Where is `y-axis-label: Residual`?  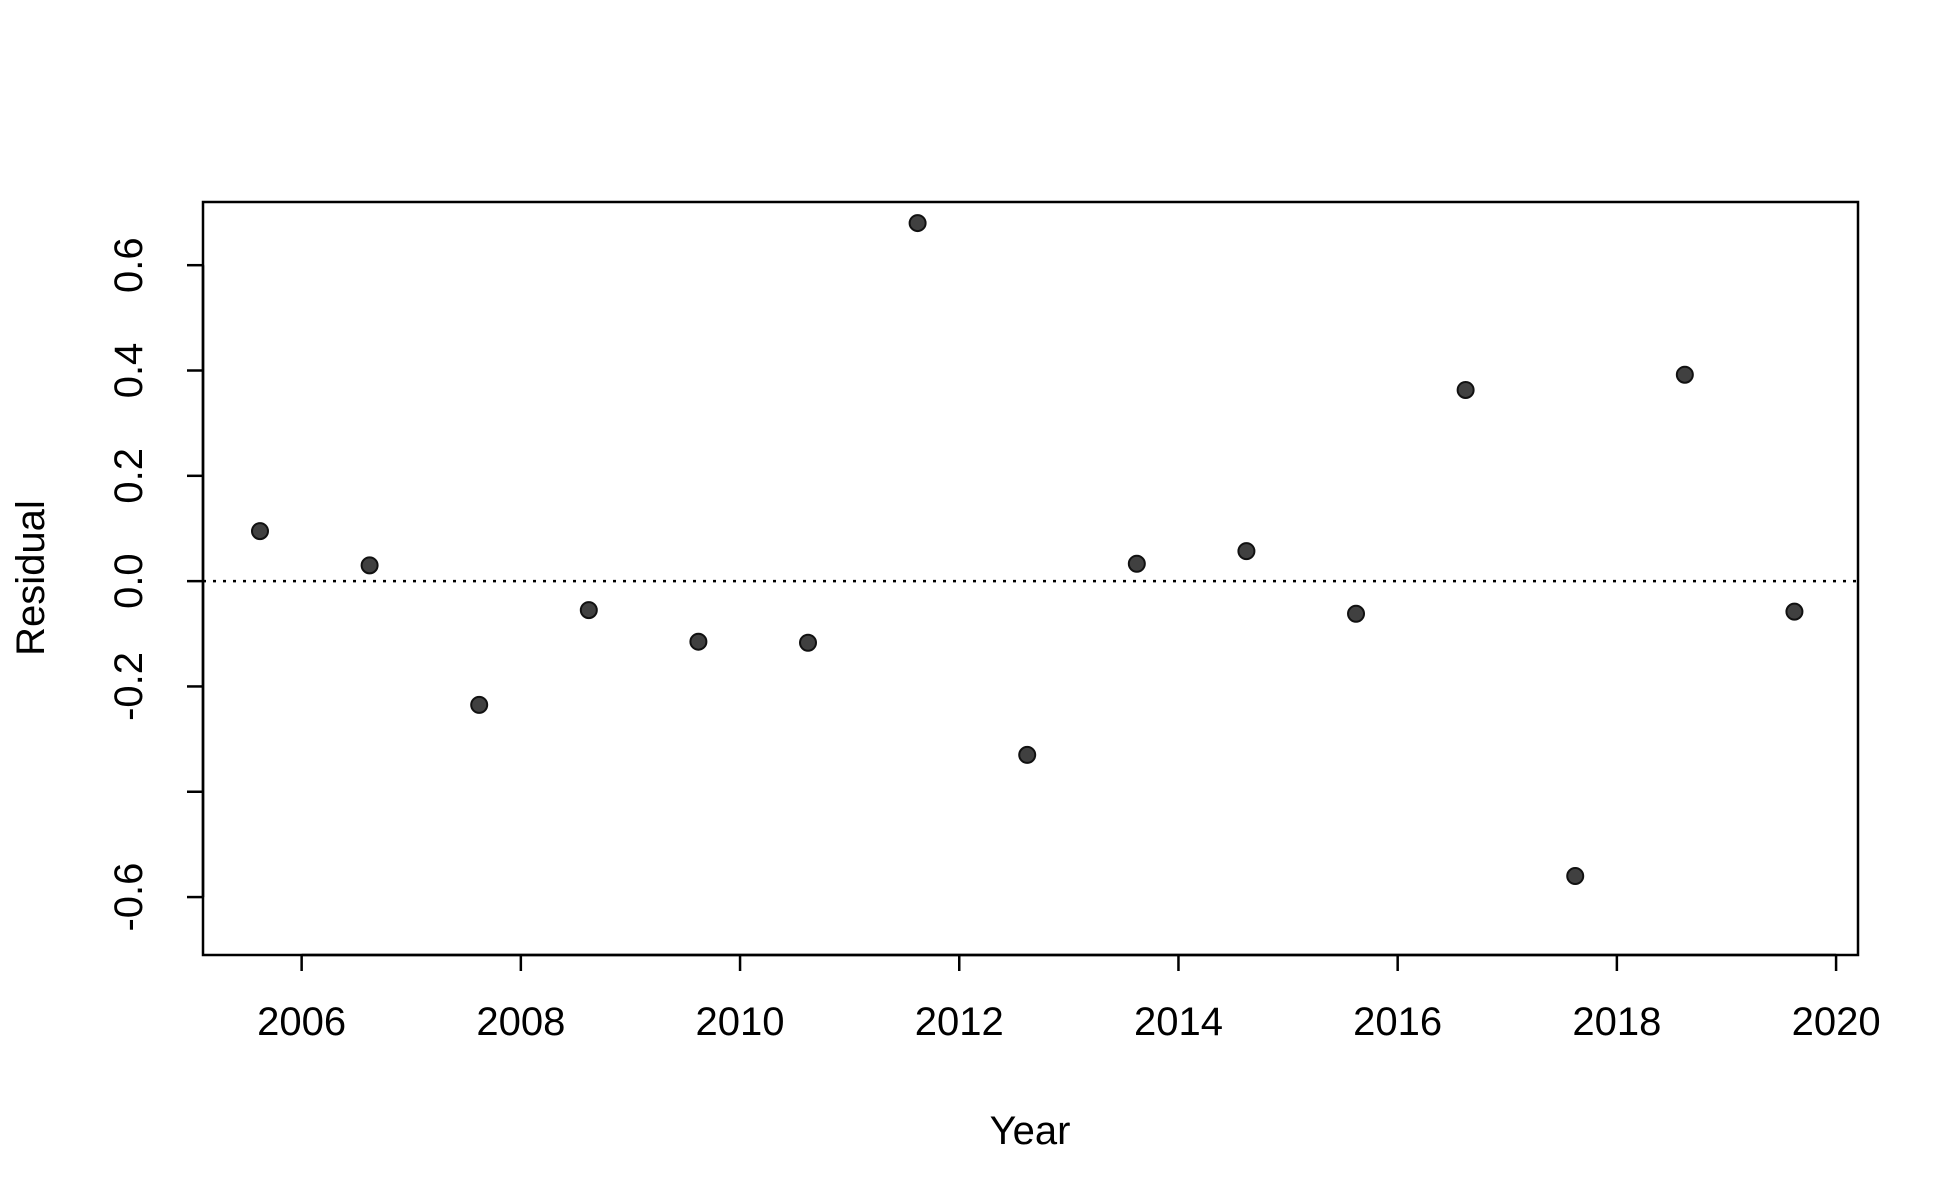 y-axis-label: Residual is located at coordinates (31, 578).